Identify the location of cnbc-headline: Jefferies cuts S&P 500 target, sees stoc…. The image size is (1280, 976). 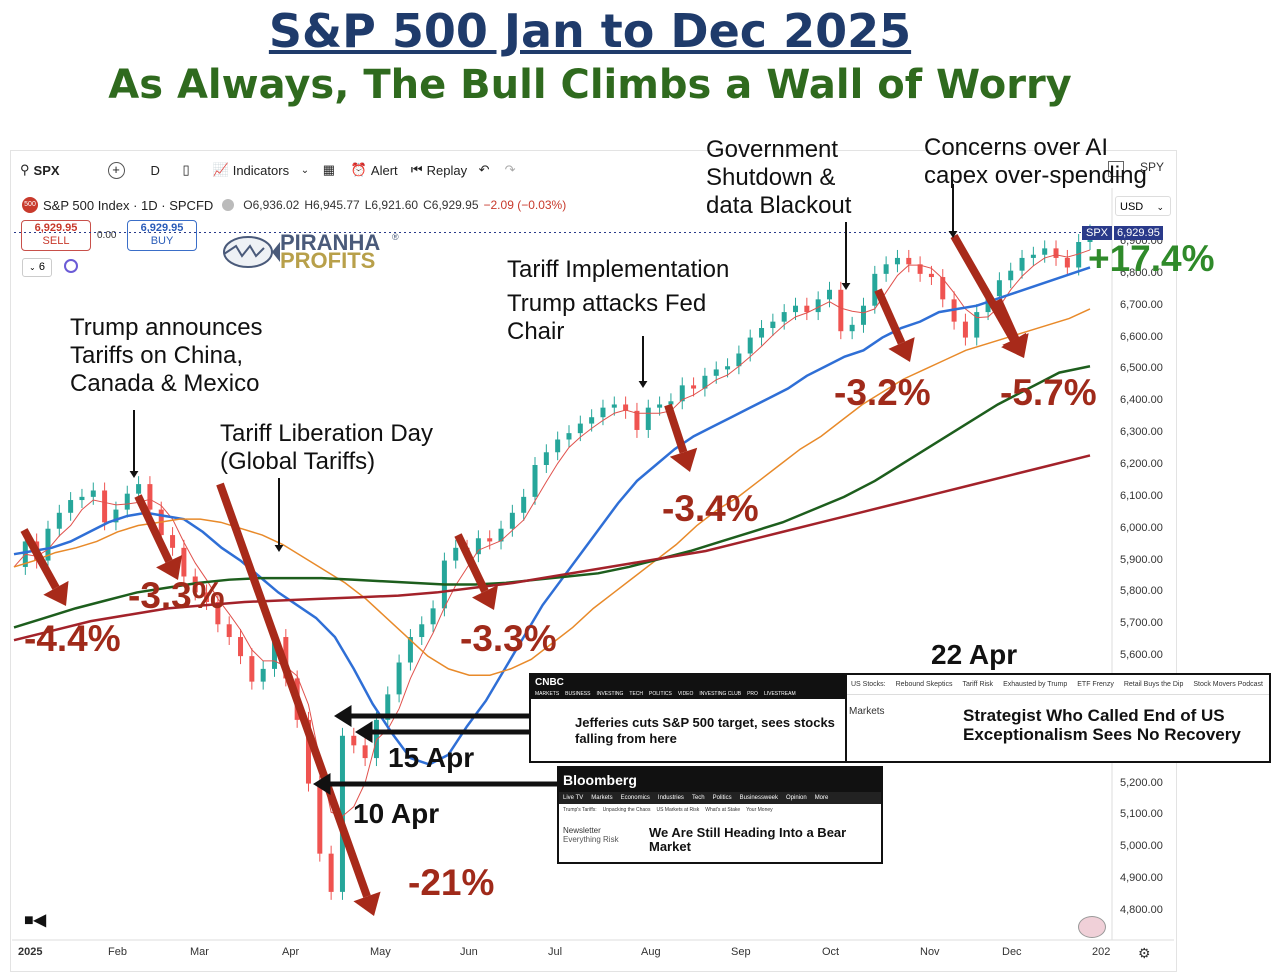
(705, 730).